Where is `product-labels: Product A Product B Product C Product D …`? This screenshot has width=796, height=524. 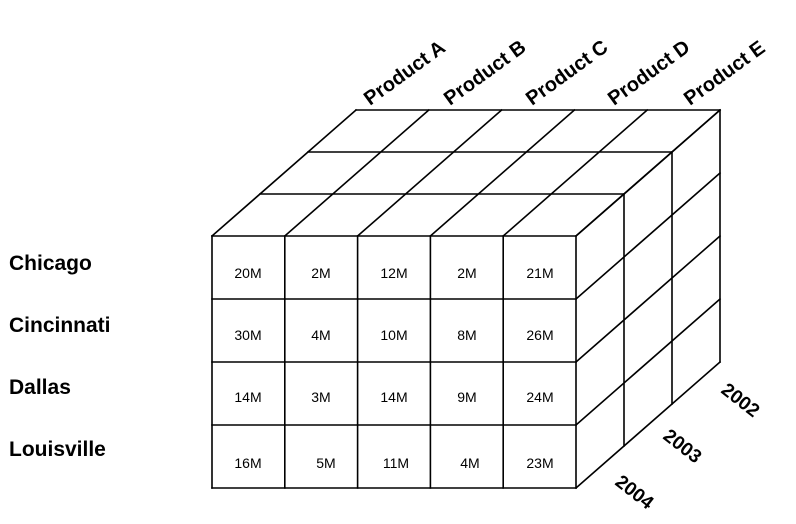
product-labels: Product A Product B Product C Product D … is located at coordinates (564, 73).